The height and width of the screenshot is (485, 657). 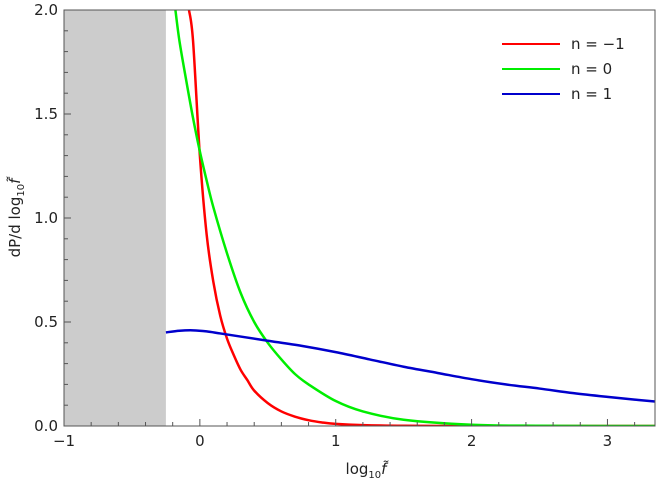 What do you see at coordinates (563, 69) in the screenshot?
I see `legend: n = −1 n = 0 n = 1` at bounding box center [563, 69].